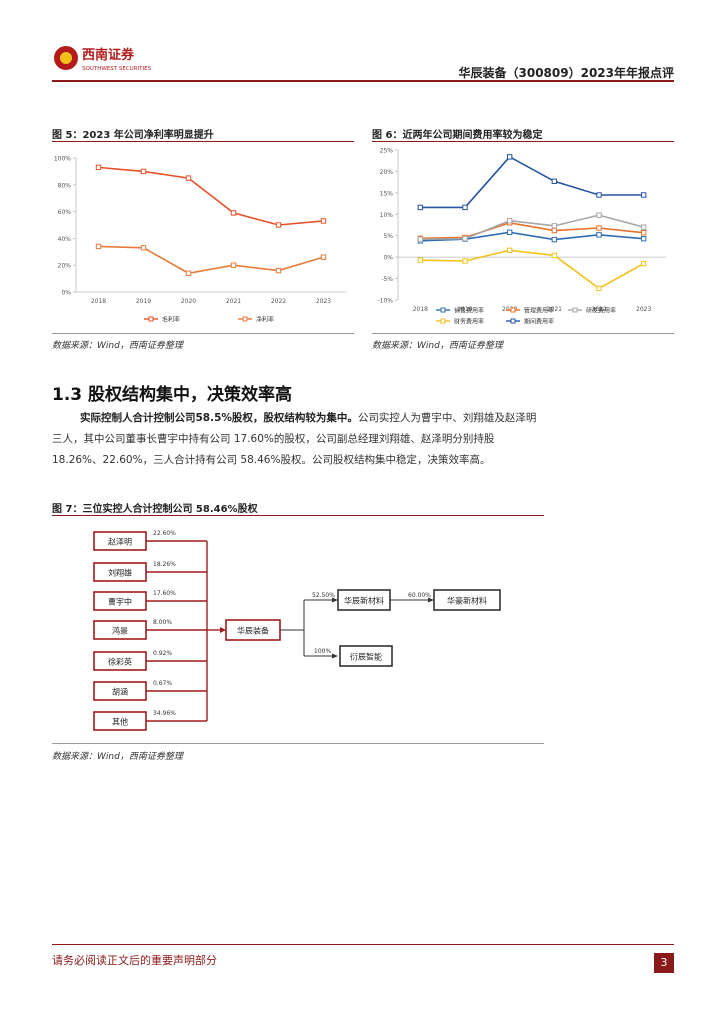 The width and height of the screenshot is (724, 1024). I want to click on sub2-pct: 100%, so click(322, 651).